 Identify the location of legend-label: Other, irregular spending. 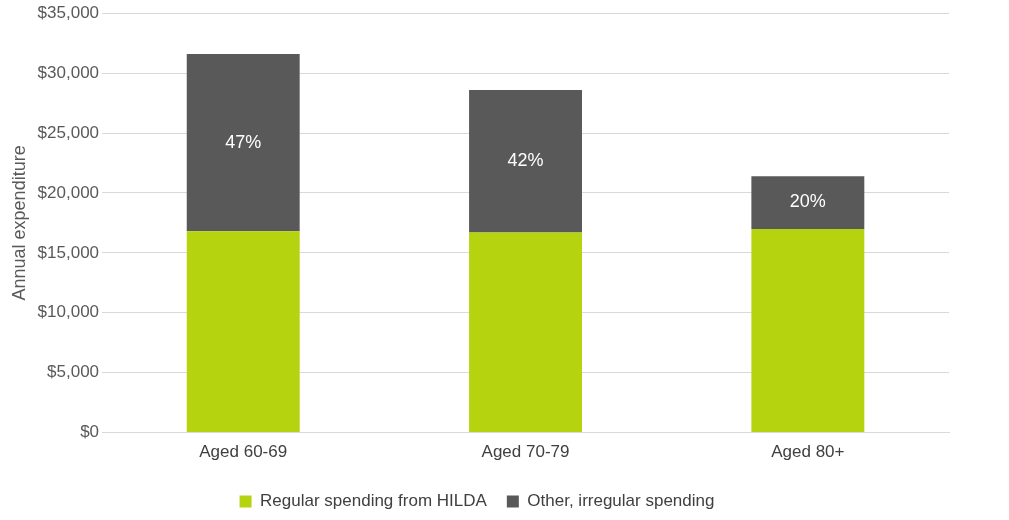
(621, 501).